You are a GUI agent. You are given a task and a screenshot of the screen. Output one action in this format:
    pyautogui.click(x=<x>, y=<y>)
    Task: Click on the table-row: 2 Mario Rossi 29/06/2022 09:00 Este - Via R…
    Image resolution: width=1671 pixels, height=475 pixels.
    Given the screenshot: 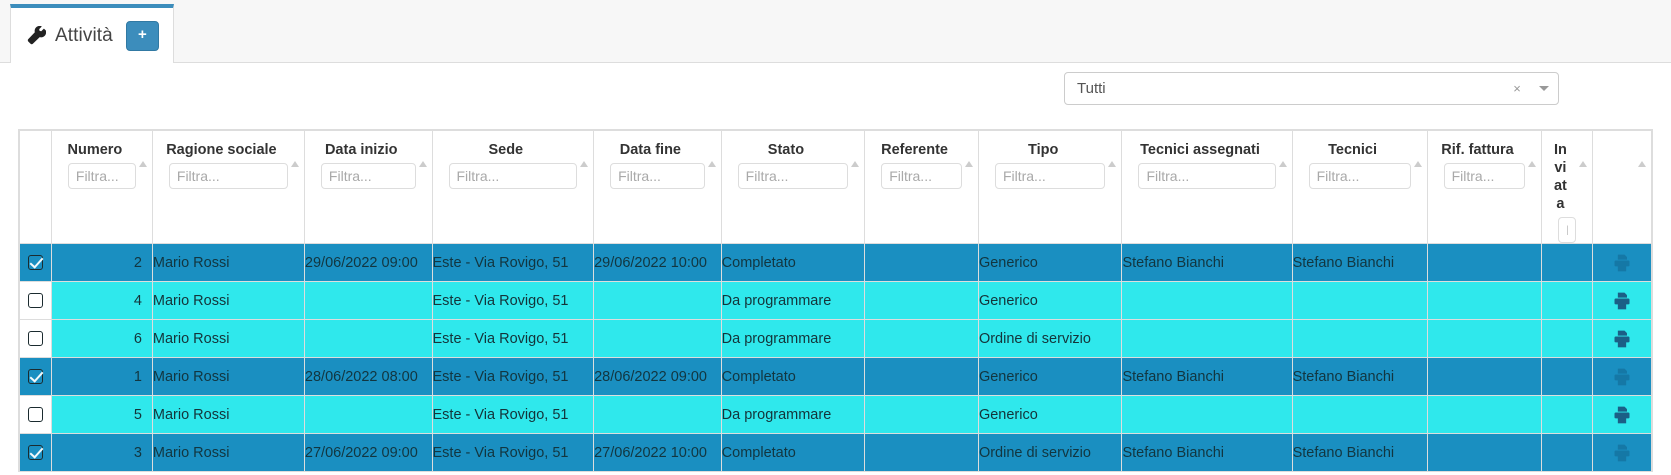 What is the action you would take?
    pyautogui.click(x=835, y=262)
    